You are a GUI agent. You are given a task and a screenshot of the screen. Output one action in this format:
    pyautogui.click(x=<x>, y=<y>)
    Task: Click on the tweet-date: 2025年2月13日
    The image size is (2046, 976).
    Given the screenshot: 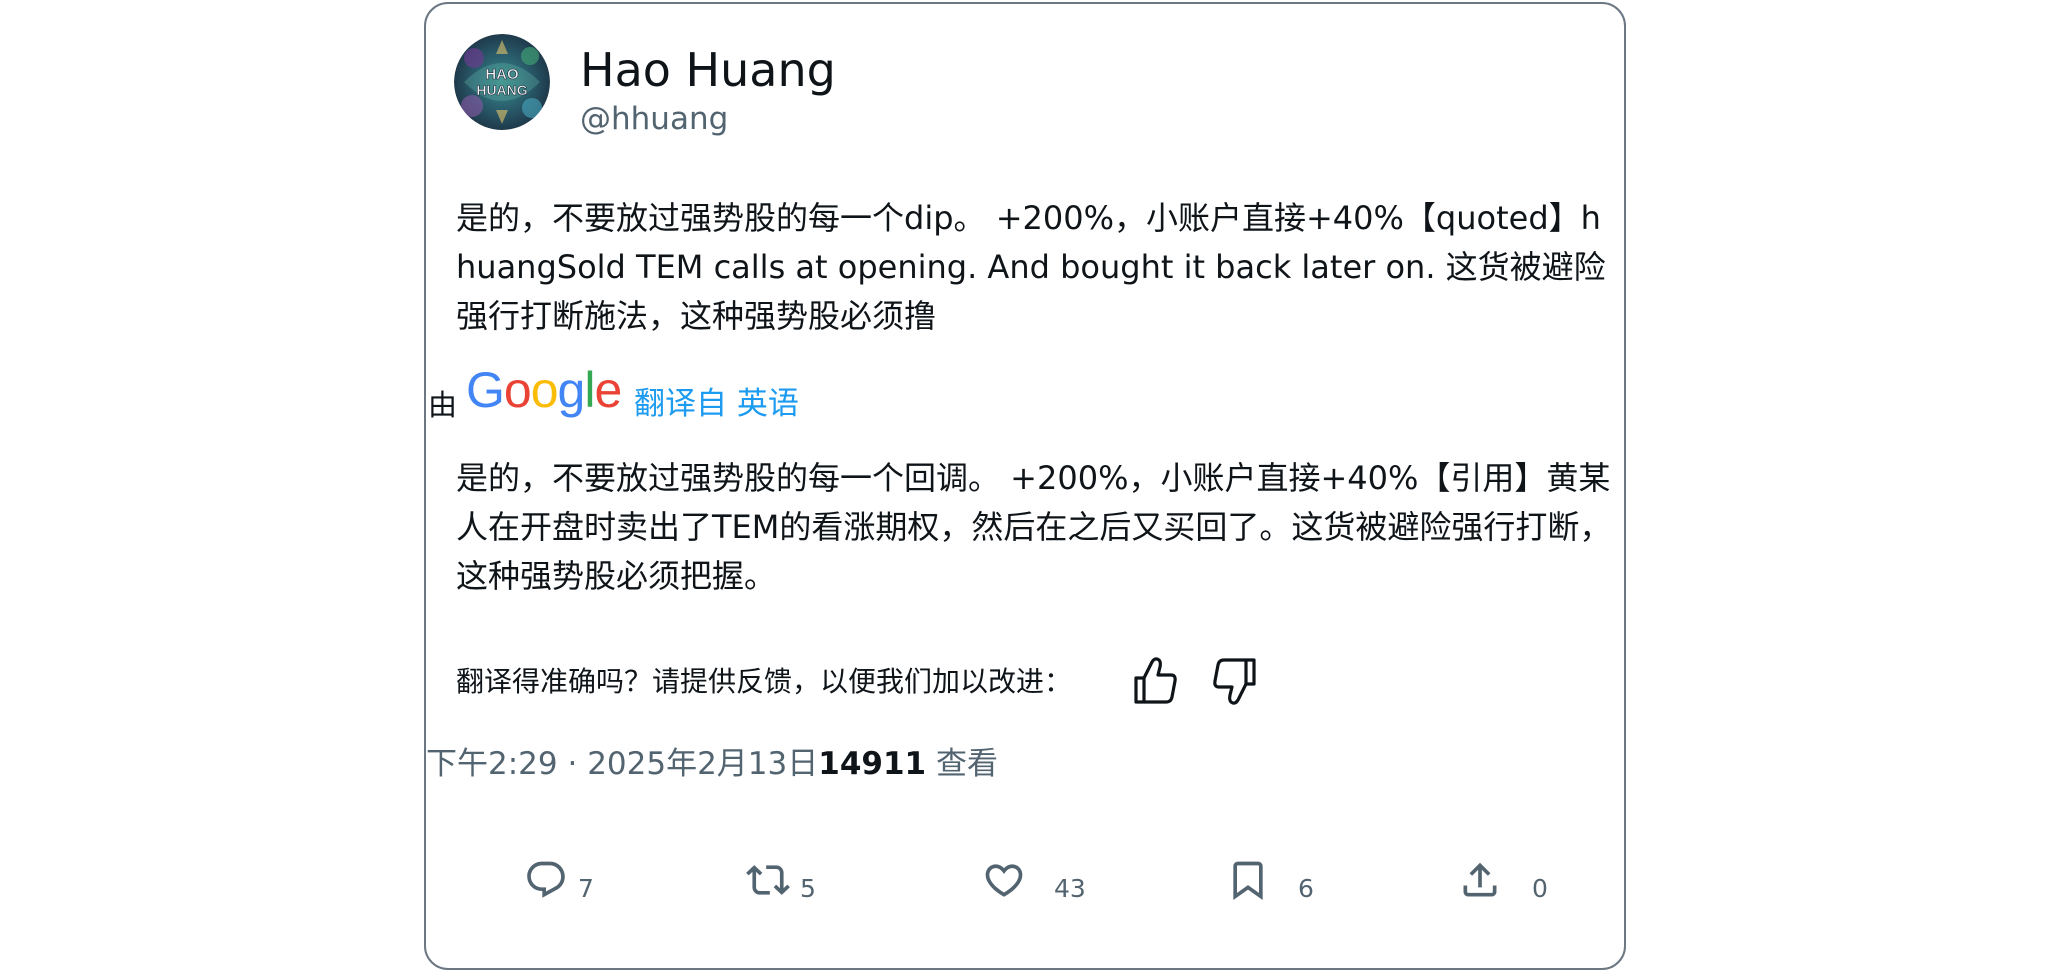 What is the action you would take?
    pyautogui.click(x=703, y=764)
    